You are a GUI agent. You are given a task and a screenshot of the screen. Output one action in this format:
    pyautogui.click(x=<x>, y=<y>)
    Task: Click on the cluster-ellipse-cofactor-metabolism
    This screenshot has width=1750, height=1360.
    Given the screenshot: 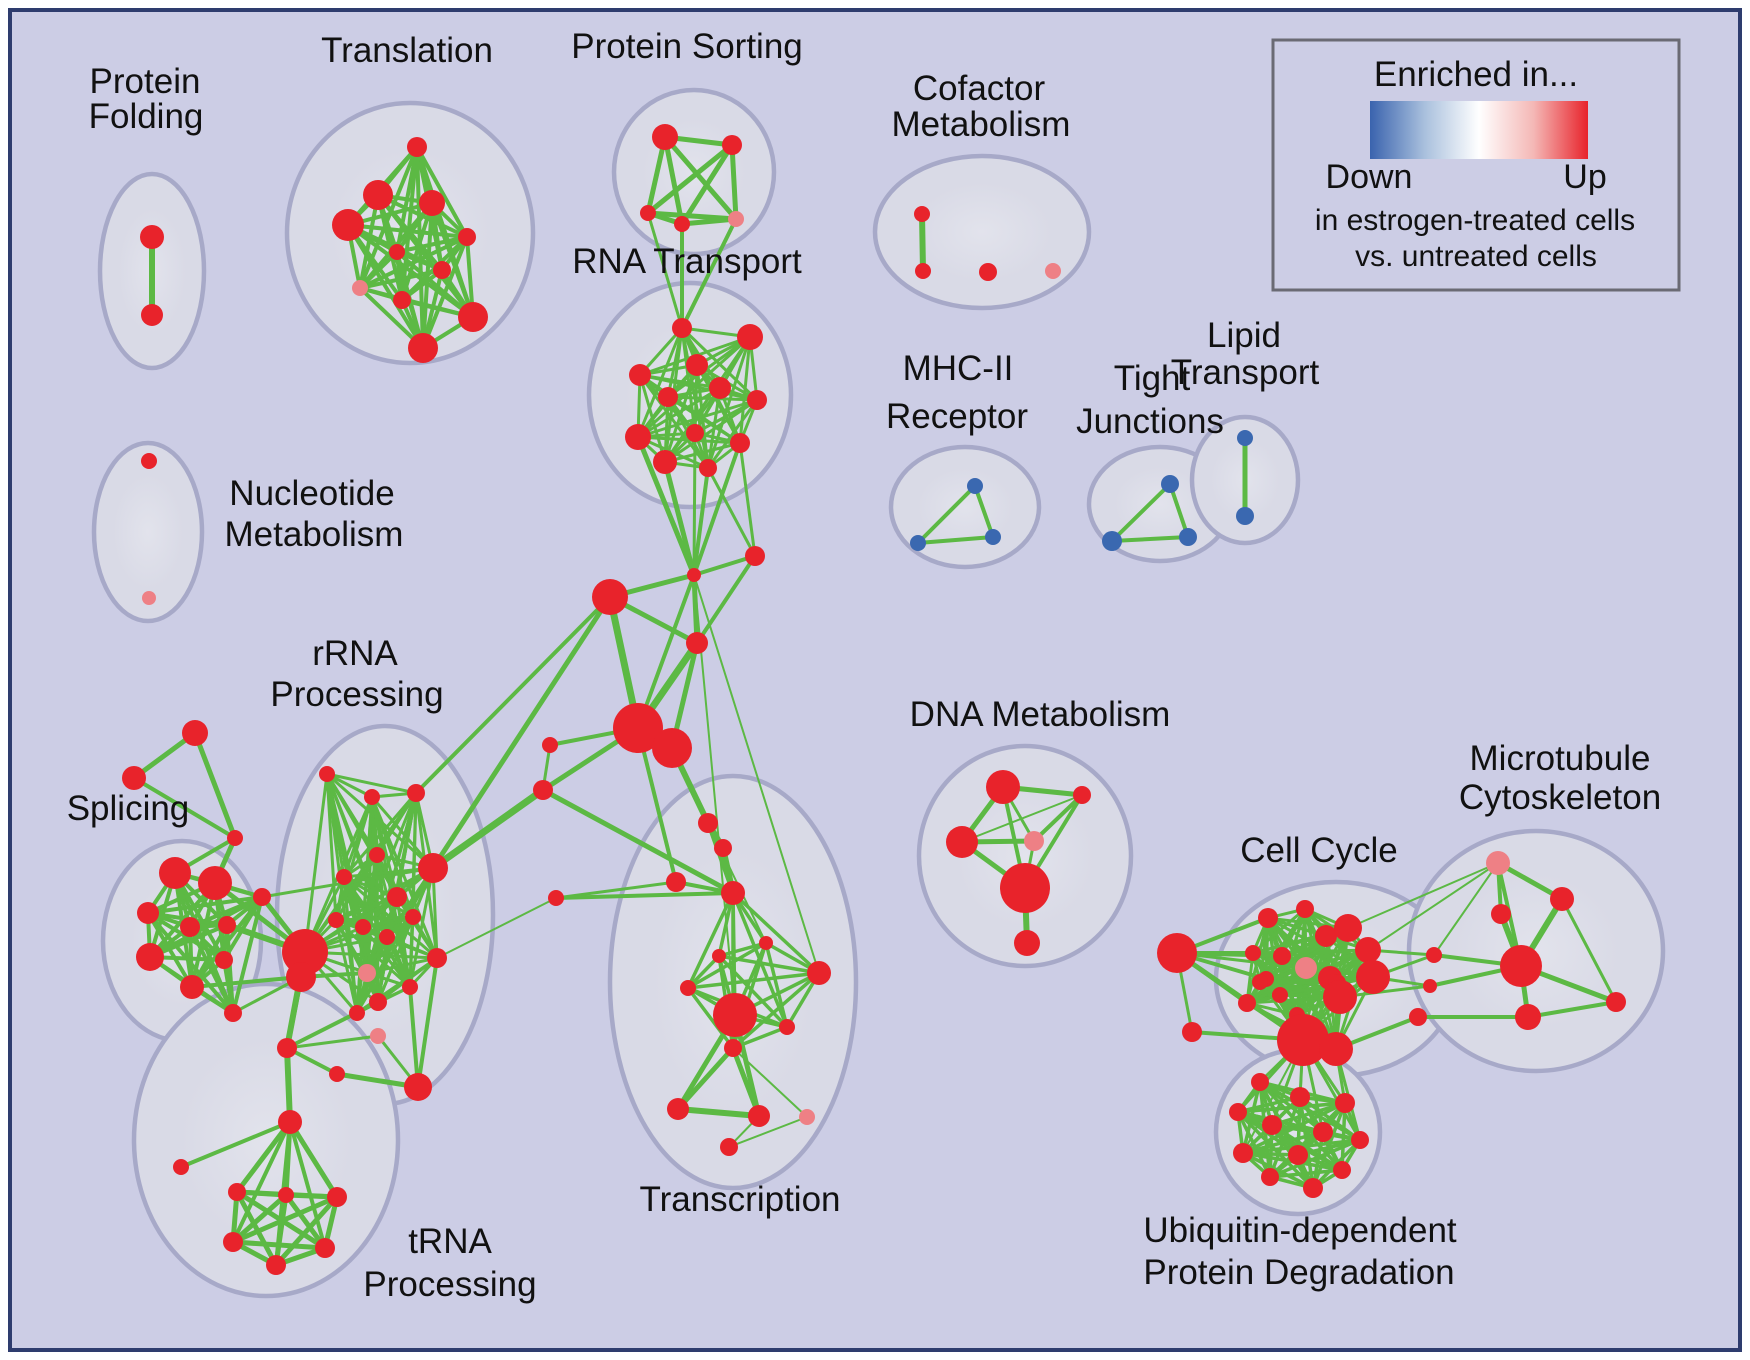 What is the action you would take?
    pyautogui.click(x=982, y=232)
    